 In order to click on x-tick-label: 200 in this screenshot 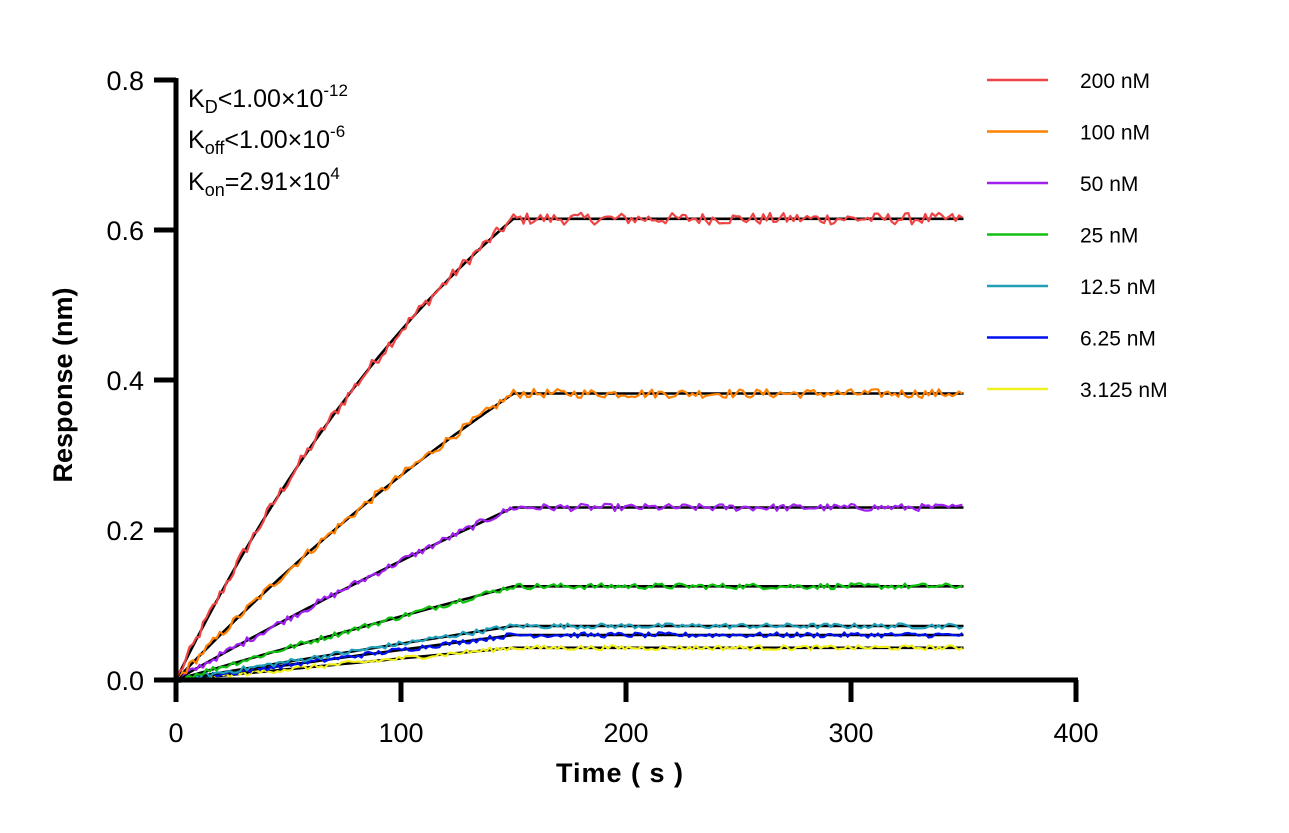, I will do `click(625, 733)`.